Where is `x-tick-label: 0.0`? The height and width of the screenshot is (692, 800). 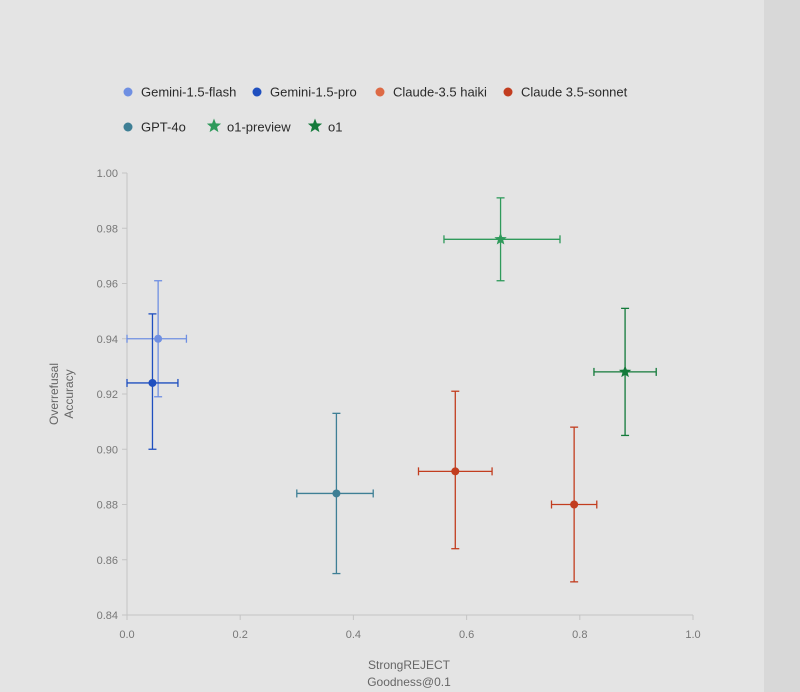
x-tick-label: 0.0 is located at coordinates (126, 635).